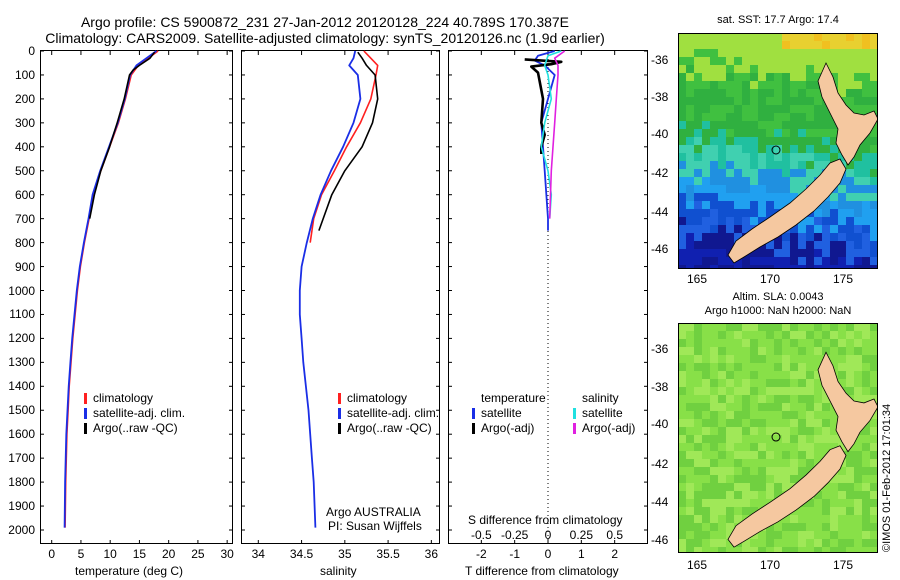  I want to click on map-frame, so click(778, 151).